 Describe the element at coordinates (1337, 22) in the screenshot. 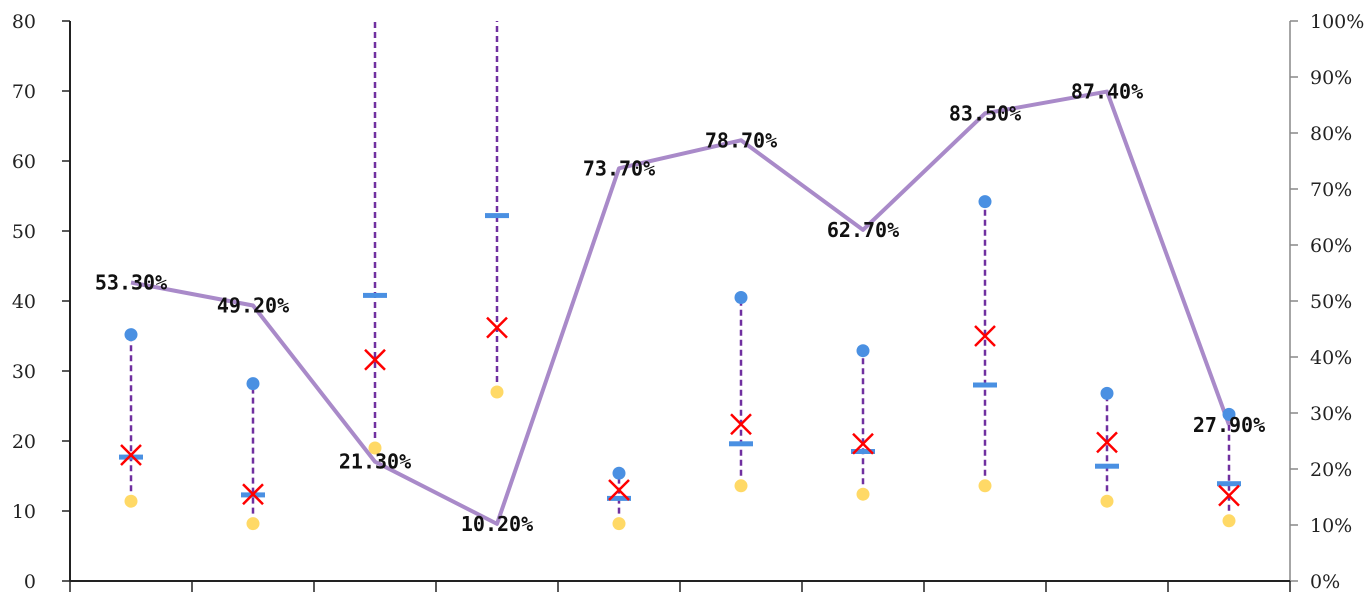

I see `right-axis-tick-label: 100%` at that location.